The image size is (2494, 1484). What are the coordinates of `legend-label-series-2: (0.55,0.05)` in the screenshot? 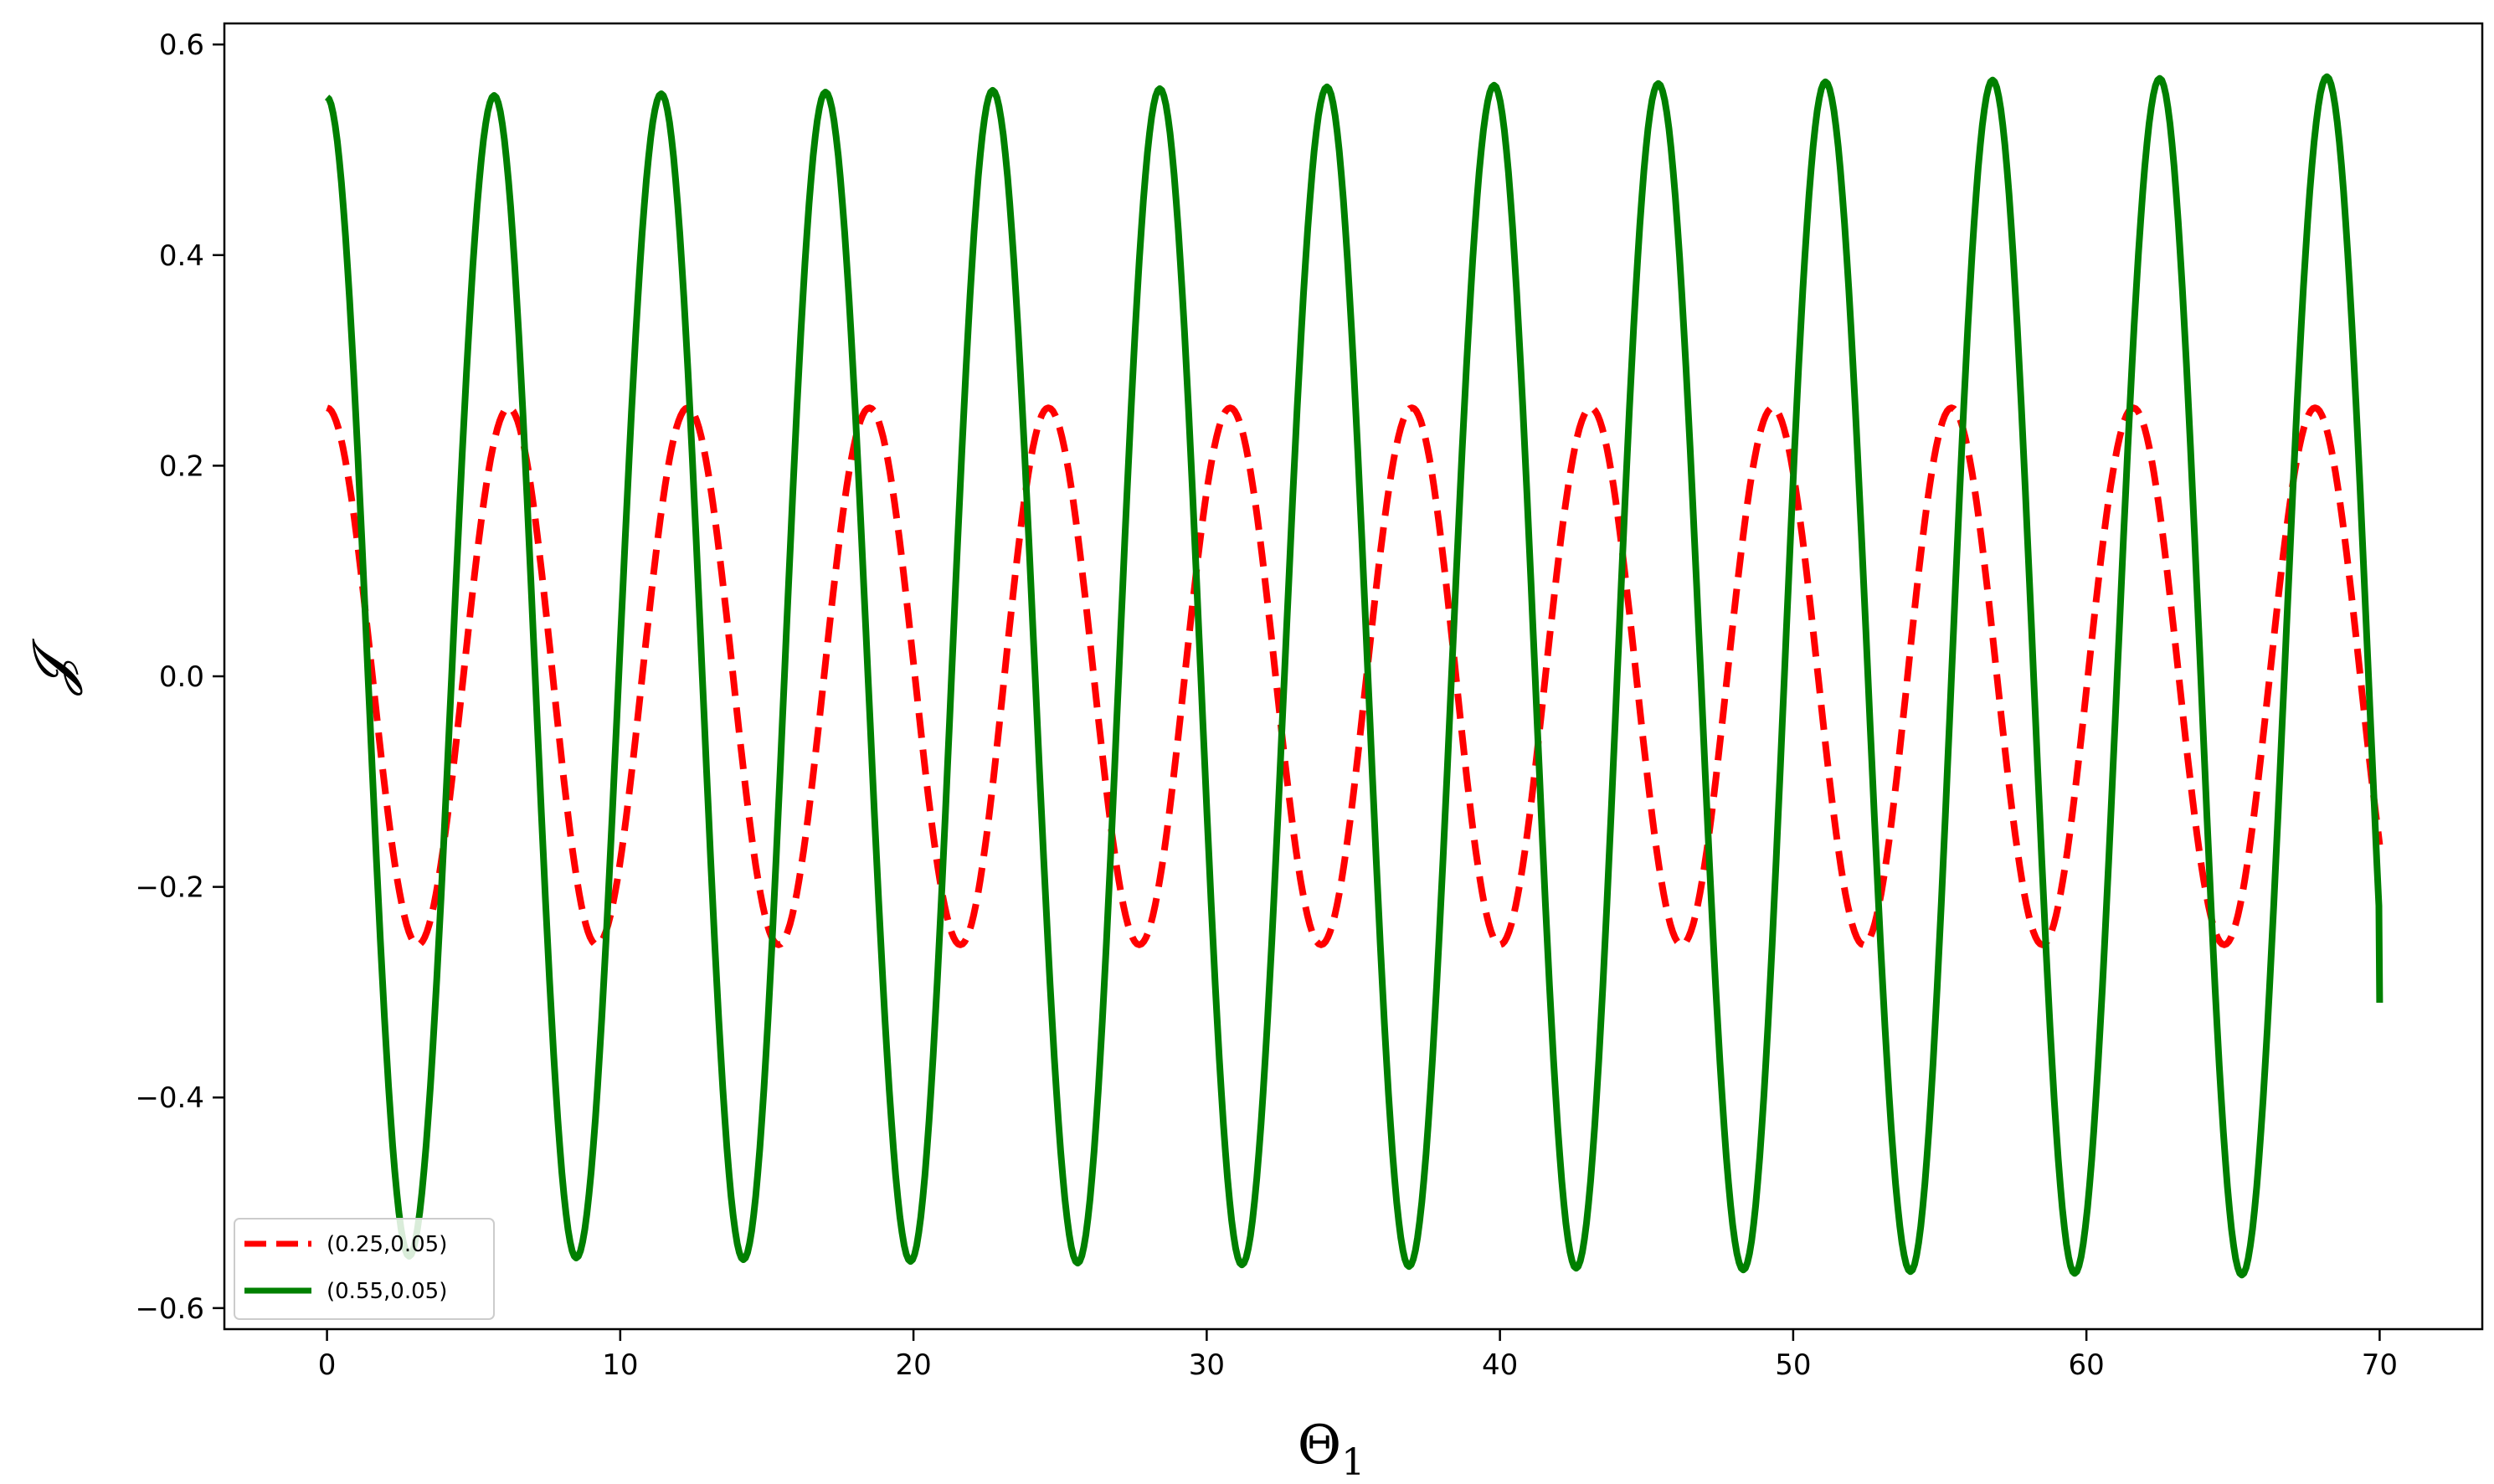 It's located at (387, 1292).